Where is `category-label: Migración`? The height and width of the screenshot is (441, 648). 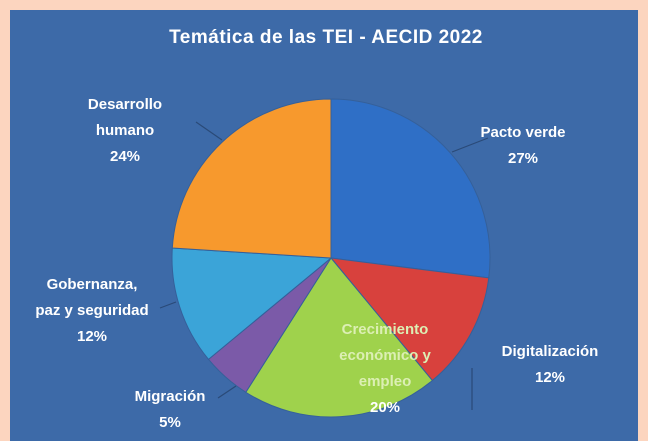
category-label: Migración is located at coordinates (170, 396).